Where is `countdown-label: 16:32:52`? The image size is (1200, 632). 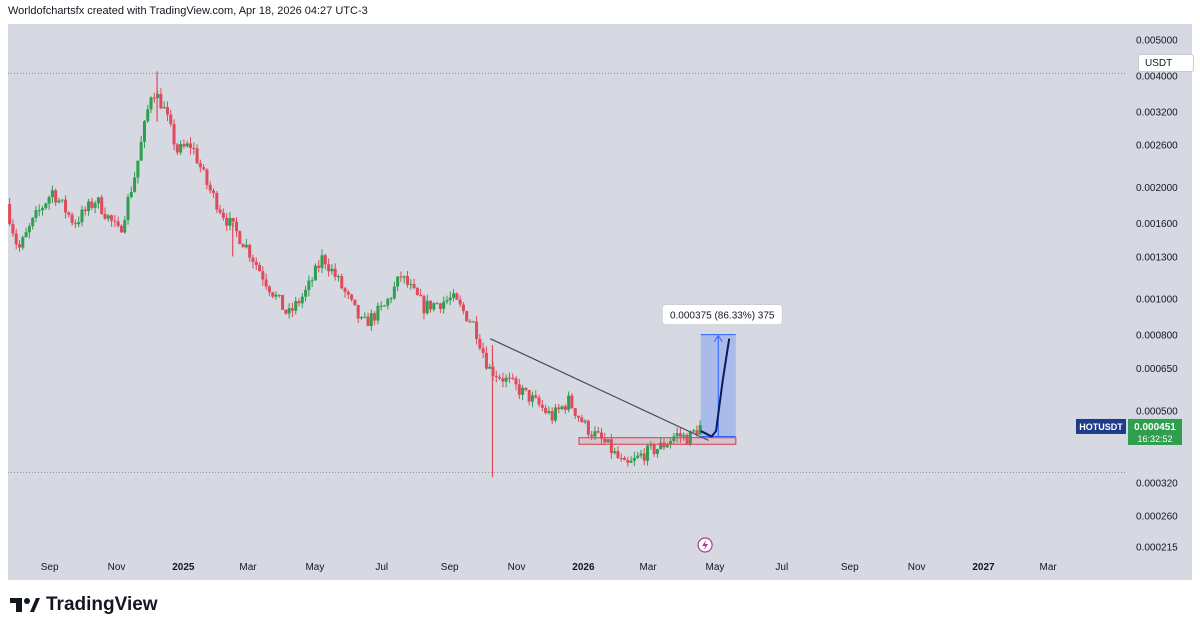 countdown-label: 16:32:52 is located at coordinates (1154, 439).